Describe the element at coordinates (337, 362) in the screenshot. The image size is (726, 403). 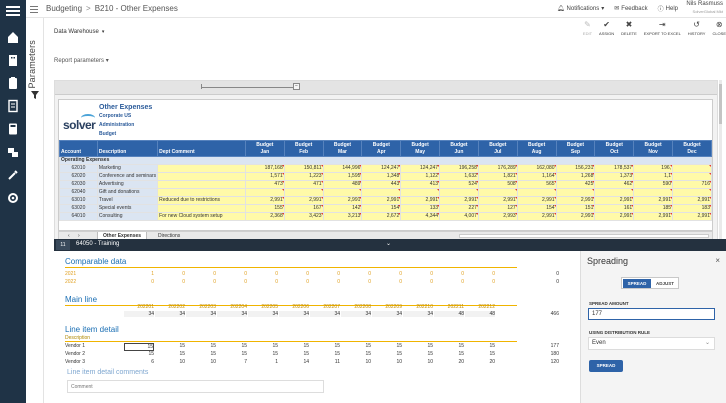
I see `detail-value: 11` at that location.